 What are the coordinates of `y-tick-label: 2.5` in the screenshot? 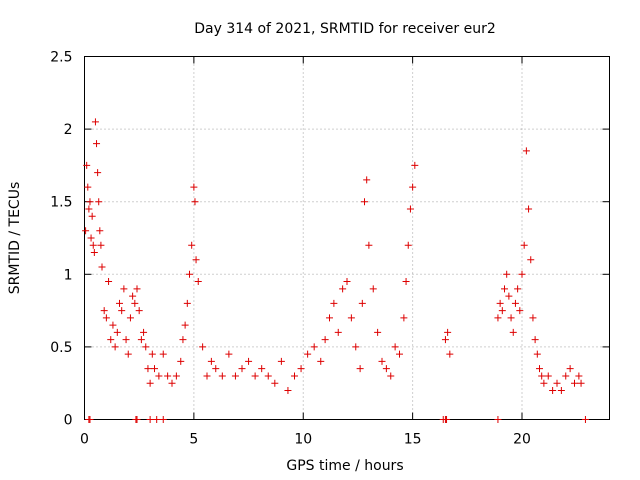 It's located at (61, 58).